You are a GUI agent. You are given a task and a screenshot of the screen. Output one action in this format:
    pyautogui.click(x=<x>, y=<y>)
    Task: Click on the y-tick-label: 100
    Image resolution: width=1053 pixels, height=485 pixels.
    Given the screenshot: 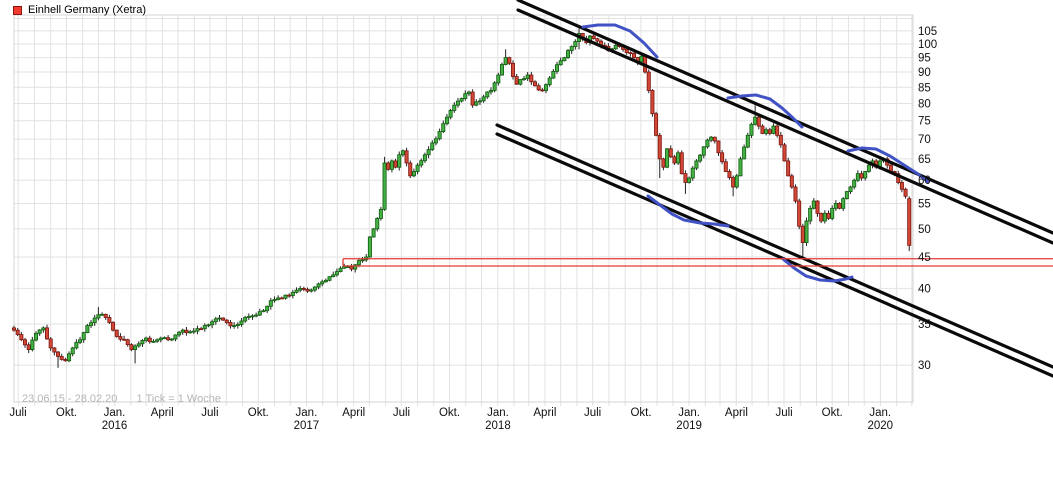 What is the action you would take?
    pyautogui.click(x=927, y=45)
    